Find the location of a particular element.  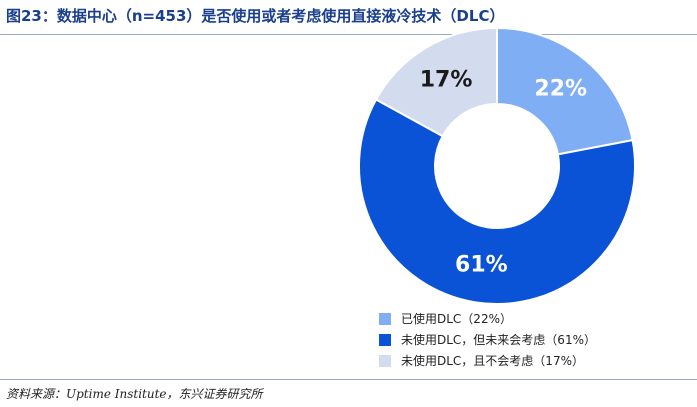

legend-item-used: 已使用DLC（22%） is located at coordinates (504, 318).